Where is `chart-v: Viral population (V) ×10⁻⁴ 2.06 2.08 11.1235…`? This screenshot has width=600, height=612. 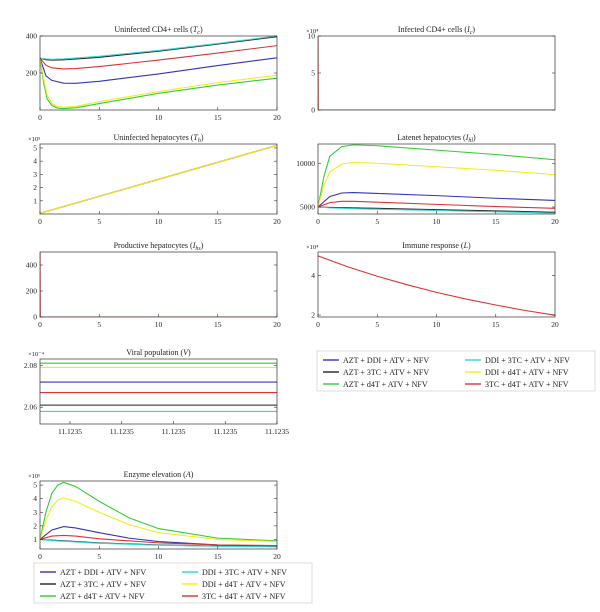
chart-v: Viral population (V) ×10⁻⁴ 2.06 2.08 11.1235… is located at coordinates (156, 392).